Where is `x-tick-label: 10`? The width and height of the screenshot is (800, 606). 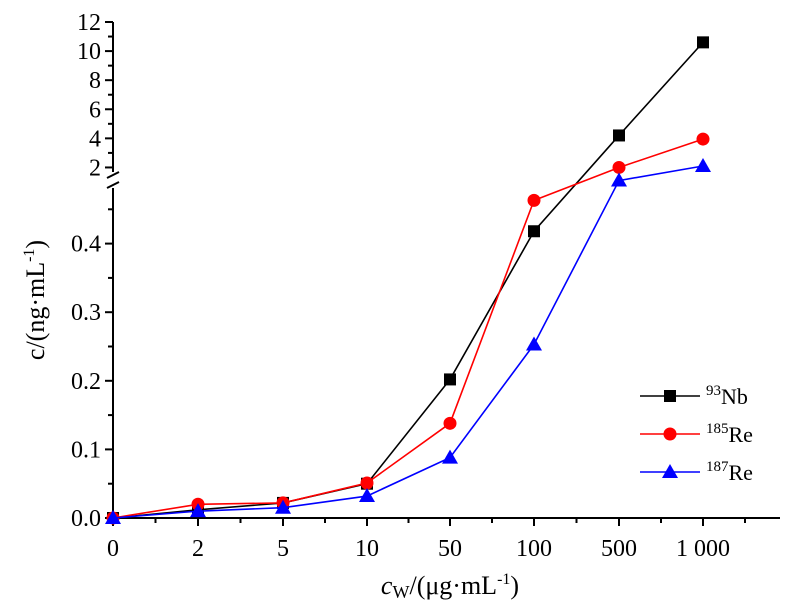
x-tick-label: 10 is located at coordinates (367, 549).